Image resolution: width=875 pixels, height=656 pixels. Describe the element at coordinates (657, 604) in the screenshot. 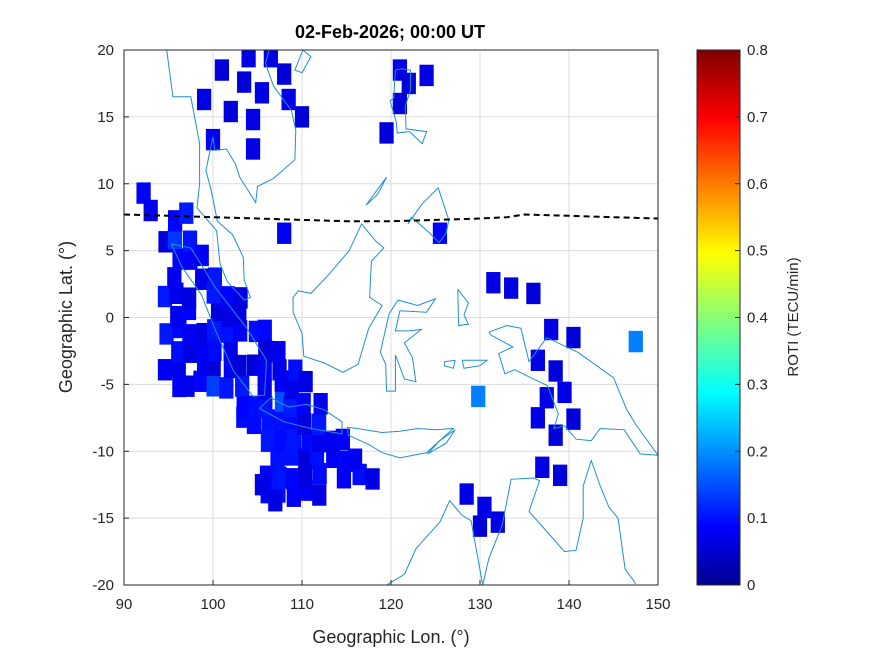

I see `x-tick-label: 150` at that location.